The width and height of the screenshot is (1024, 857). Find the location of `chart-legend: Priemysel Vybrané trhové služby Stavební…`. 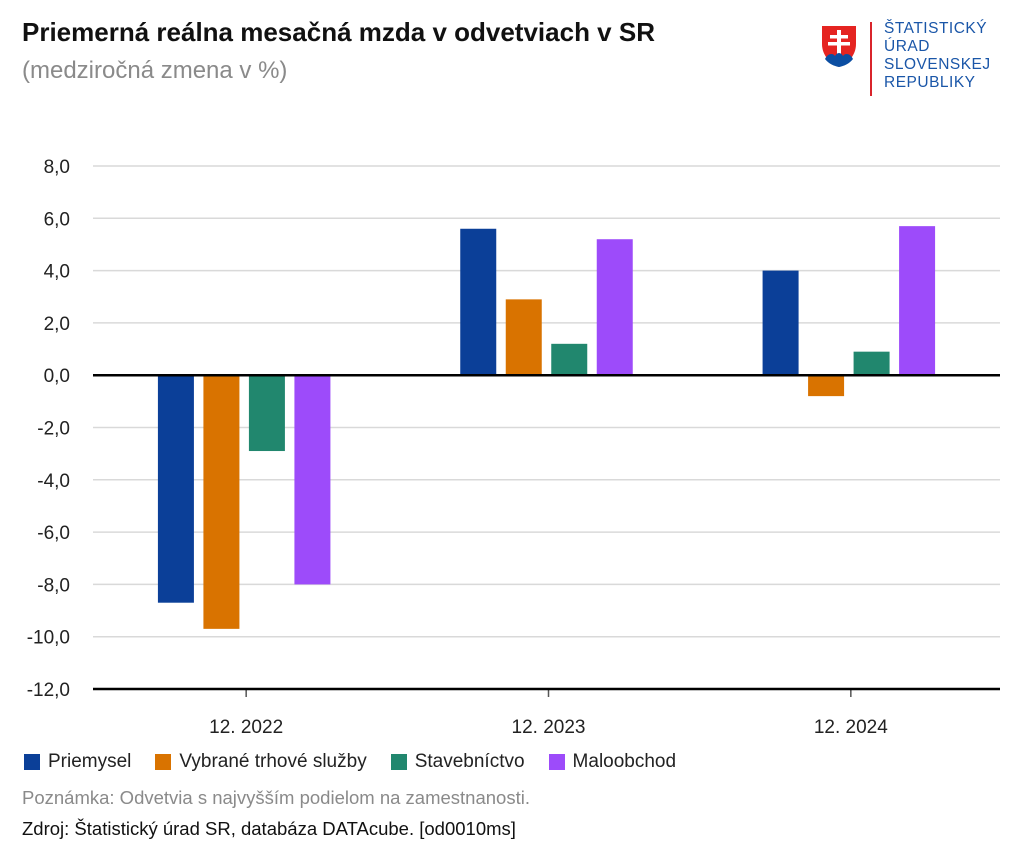

chart-legend: Priemysel Vybrané trhové služby Stavební… is located at coordinates (350, 762).